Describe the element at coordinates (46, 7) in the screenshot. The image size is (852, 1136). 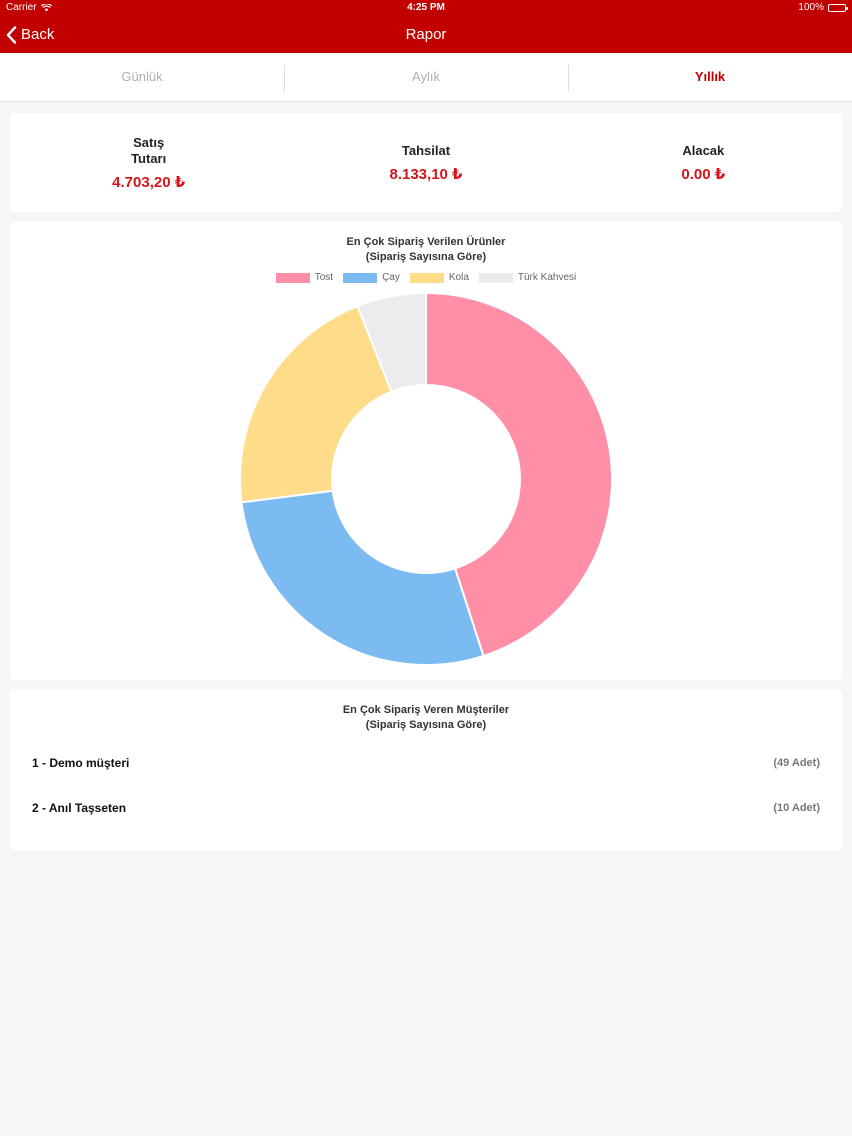
I see `wifi-icon` at that location.